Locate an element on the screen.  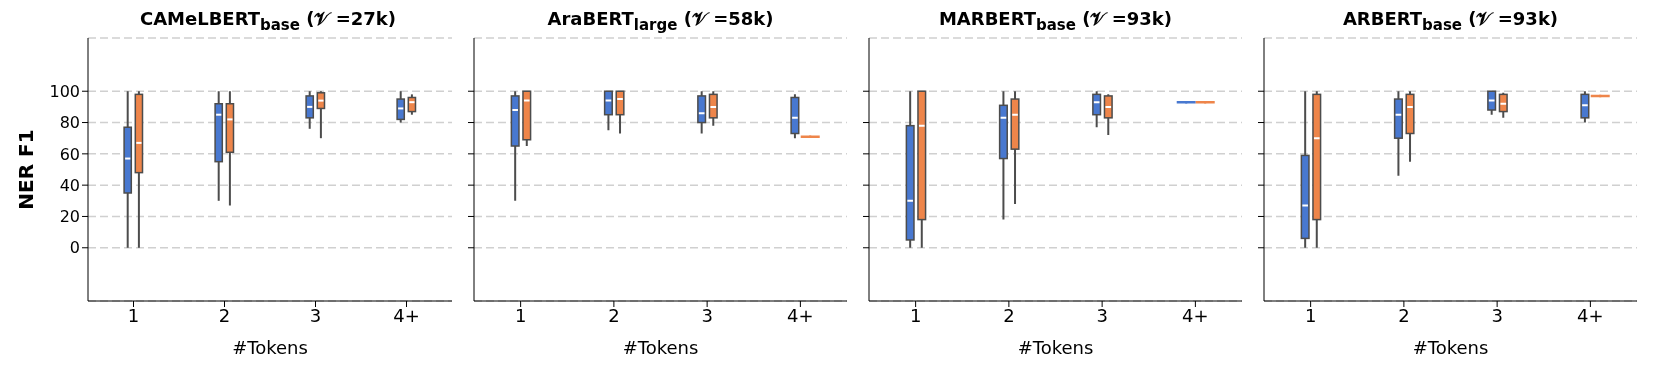
y-axis-title: NER F1 is located at coordinates (26, 169).